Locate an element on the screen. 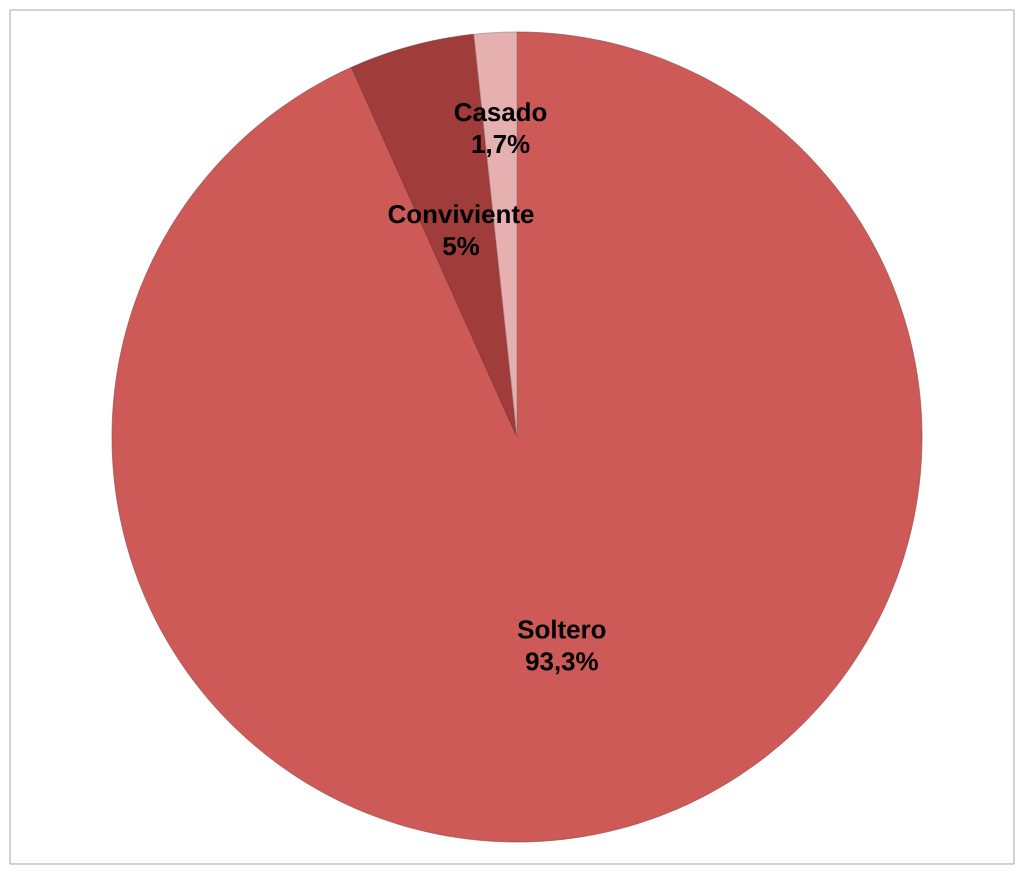  data-label: 93,3% is located at coordinates (562, 663).